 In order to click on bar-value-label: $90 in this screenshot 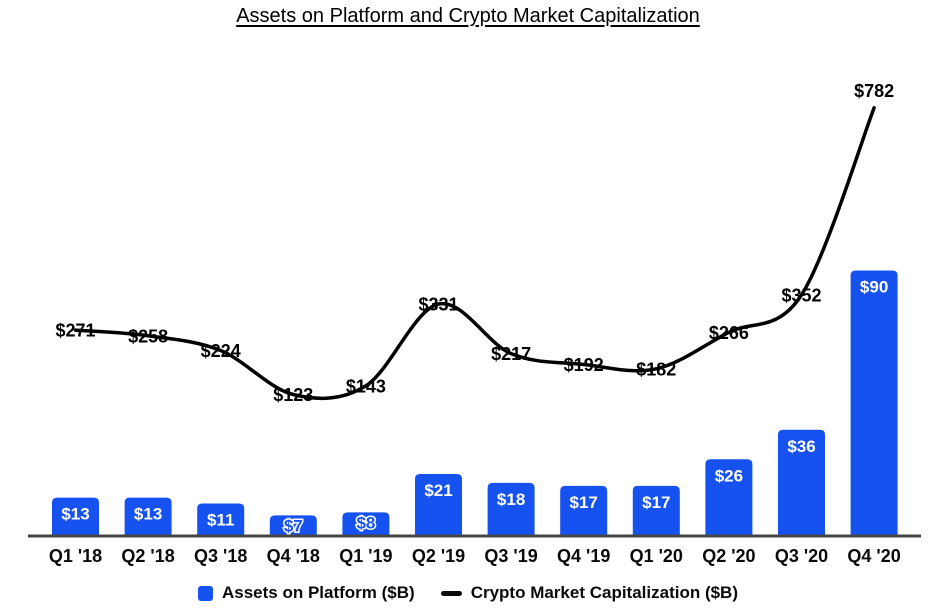, I will do `click(874, 287)`.